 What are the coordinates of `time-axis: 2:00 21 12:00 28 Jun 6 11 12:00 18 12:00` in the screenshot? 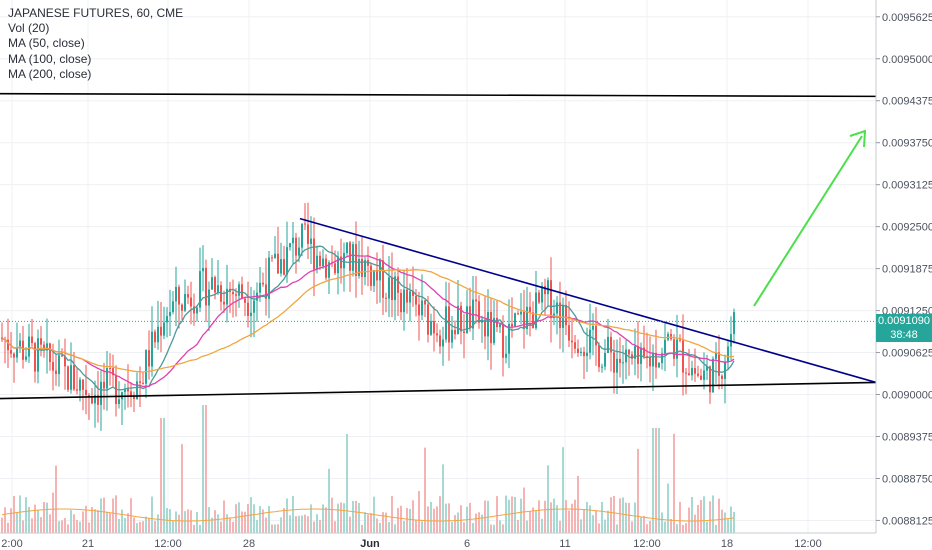 It's located at (438, 541).